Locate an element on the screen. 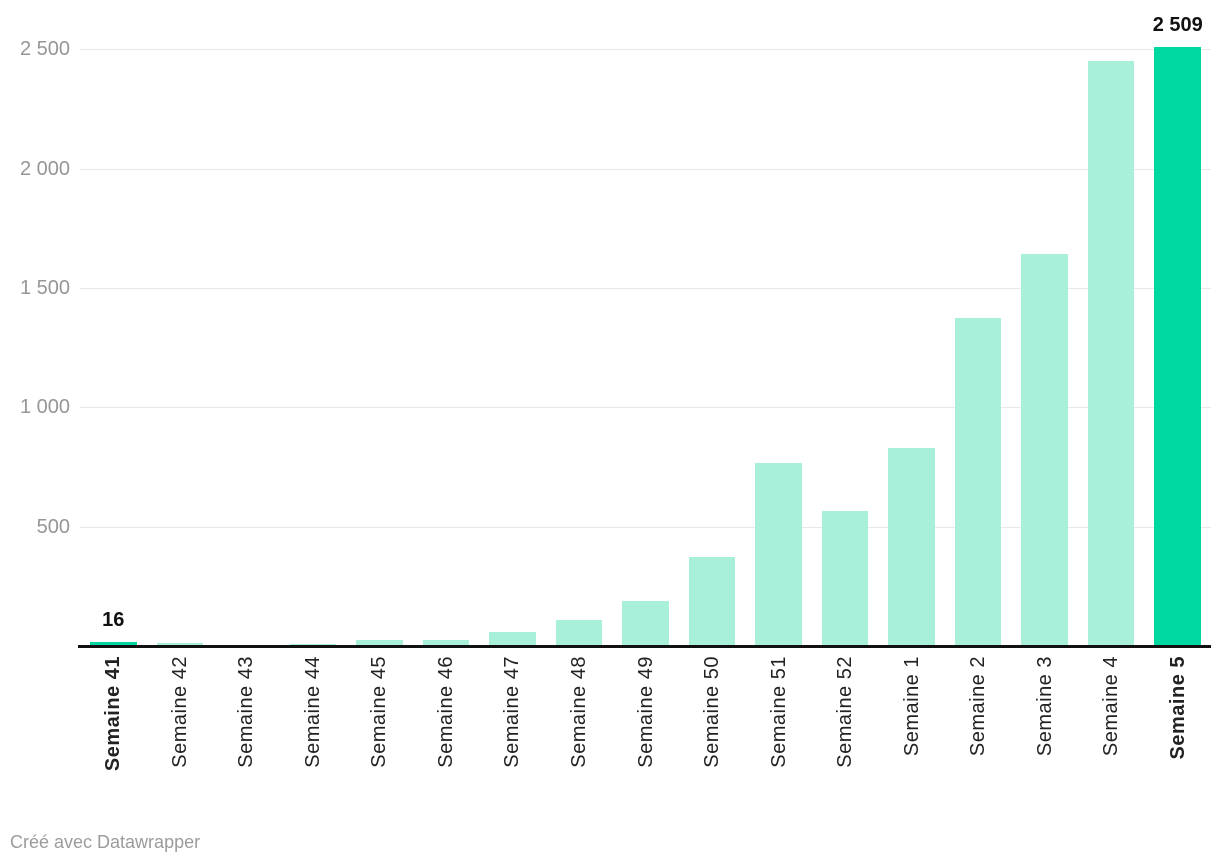 The image size is (1220, 868). x-tick-label-semaine-47: Semaine 47 is located at coordinates (512, 712).